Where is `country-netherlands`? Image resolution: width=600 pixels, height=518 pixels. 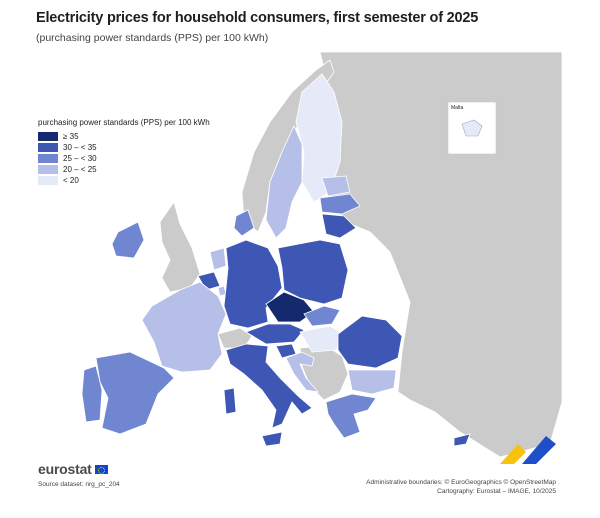 country-netherlands is located at coordinates (218, 259).